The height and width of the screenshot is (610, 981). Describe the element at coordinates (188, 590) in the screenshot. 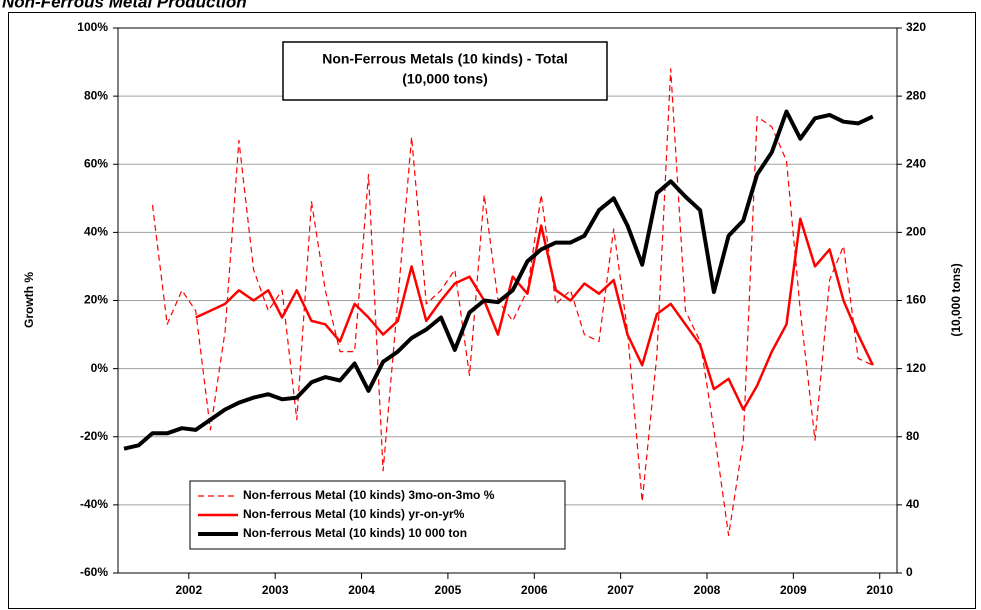

I see `x-tick-label: 2002` at that location.